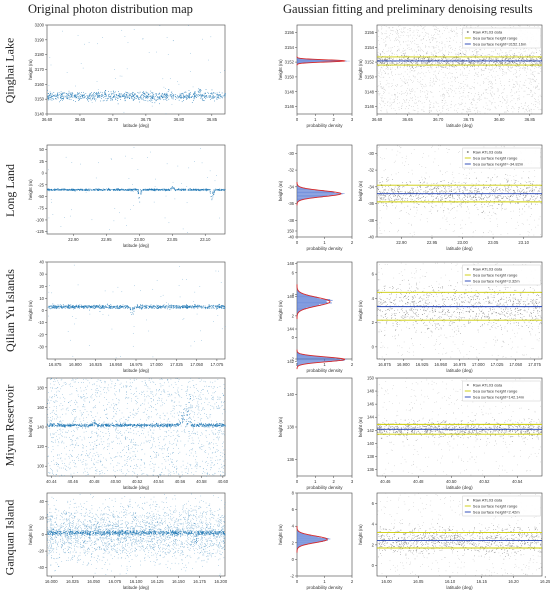  What do you see at coordinates (371, 170) in the screenshot?
I see `y-tick-label: -32` at bounding box center [371, 170].